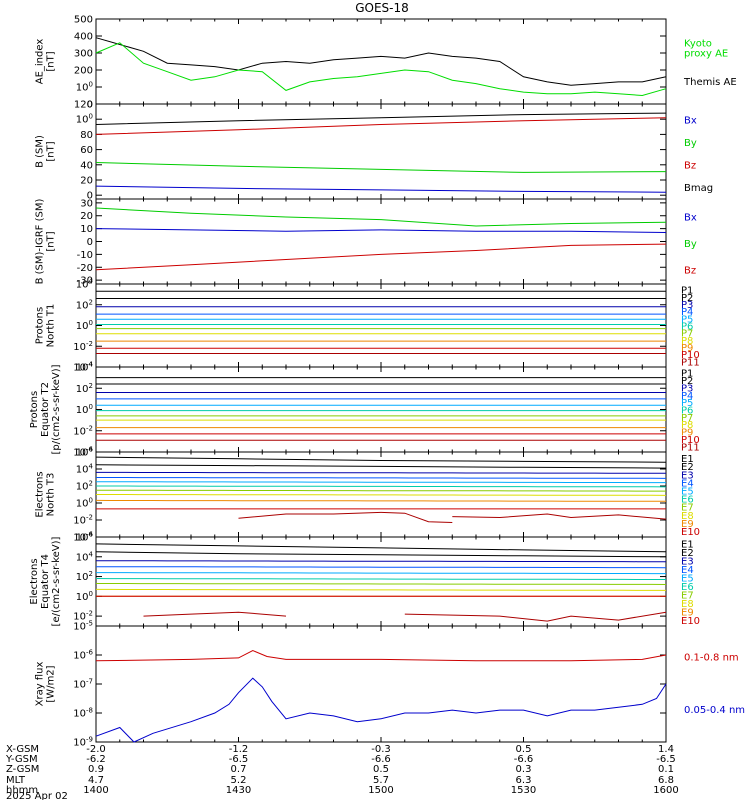 The image size is (750, 800). I want to click on series-0-05-0-4-nm, so click(381, 710).